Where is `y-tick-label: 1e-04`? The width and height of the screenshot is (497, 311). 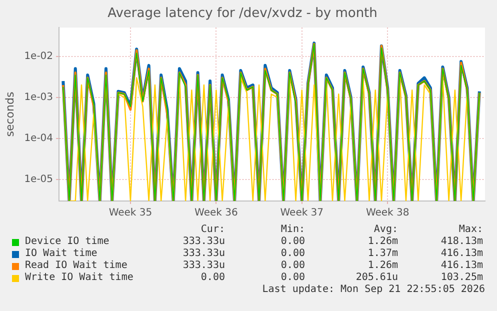 y-tick-label: 1e-04 is located at coordinates (39, 138).